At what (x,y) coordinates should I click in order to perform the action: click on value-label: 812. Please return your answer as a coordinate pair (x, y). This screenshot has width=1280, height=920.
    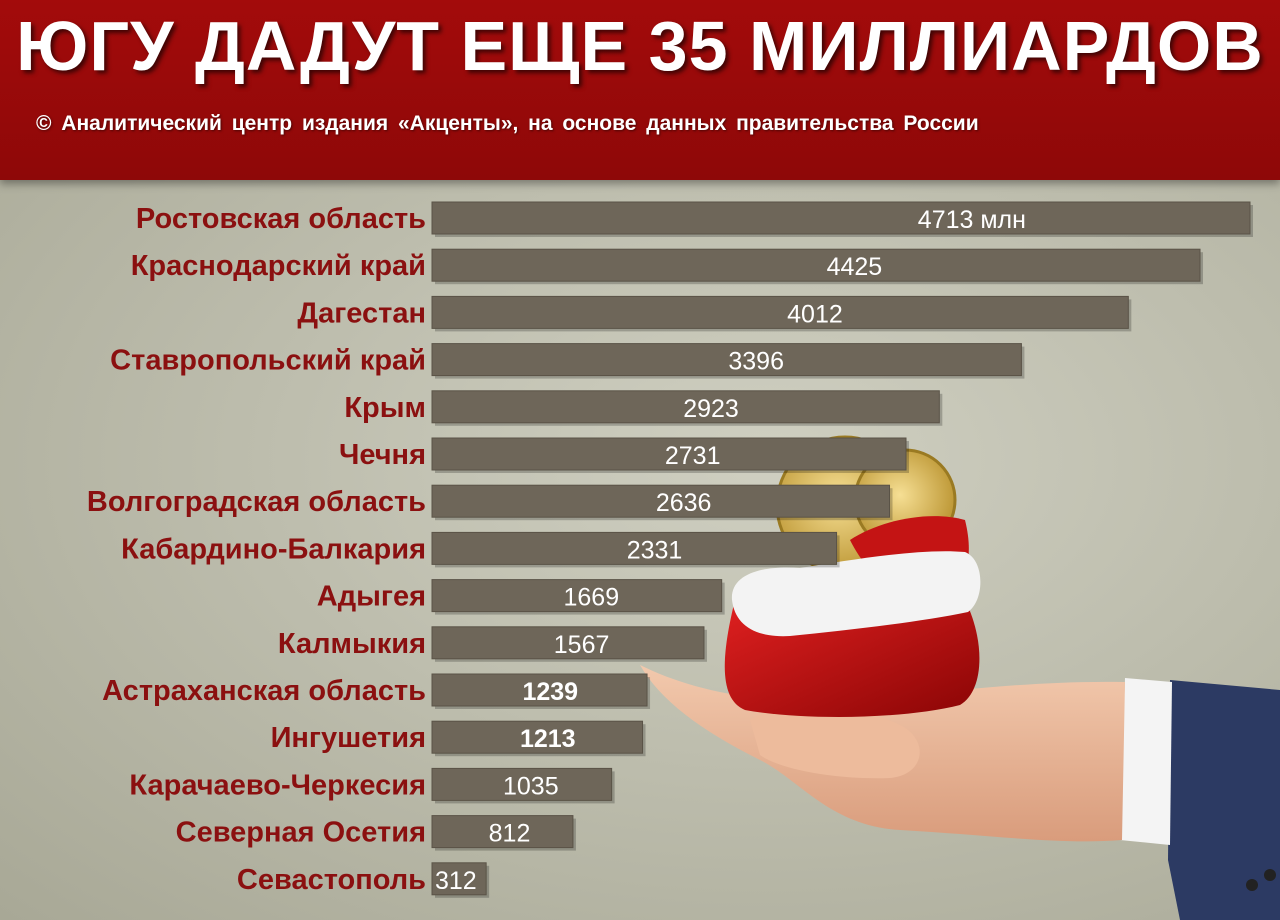
    Looking at the image, I should click on (510, 834).